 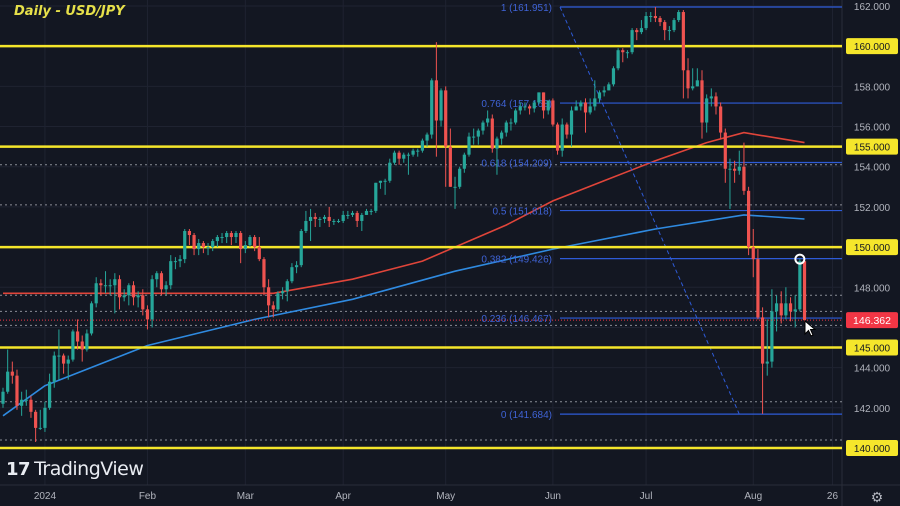 What do you see at coordinates (148, 496) in the screenshot?
I see `time-axis-tick: Feb` at bounding box center [148, 496].